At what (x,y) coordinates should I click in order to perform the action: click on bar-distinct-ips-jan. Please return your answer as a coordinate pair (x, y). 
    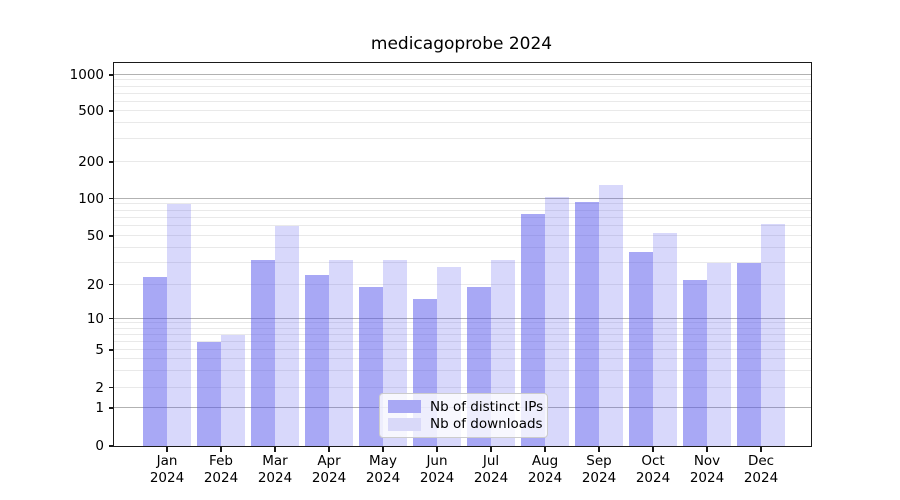
    Looking at the image, I should click on (155, 361).